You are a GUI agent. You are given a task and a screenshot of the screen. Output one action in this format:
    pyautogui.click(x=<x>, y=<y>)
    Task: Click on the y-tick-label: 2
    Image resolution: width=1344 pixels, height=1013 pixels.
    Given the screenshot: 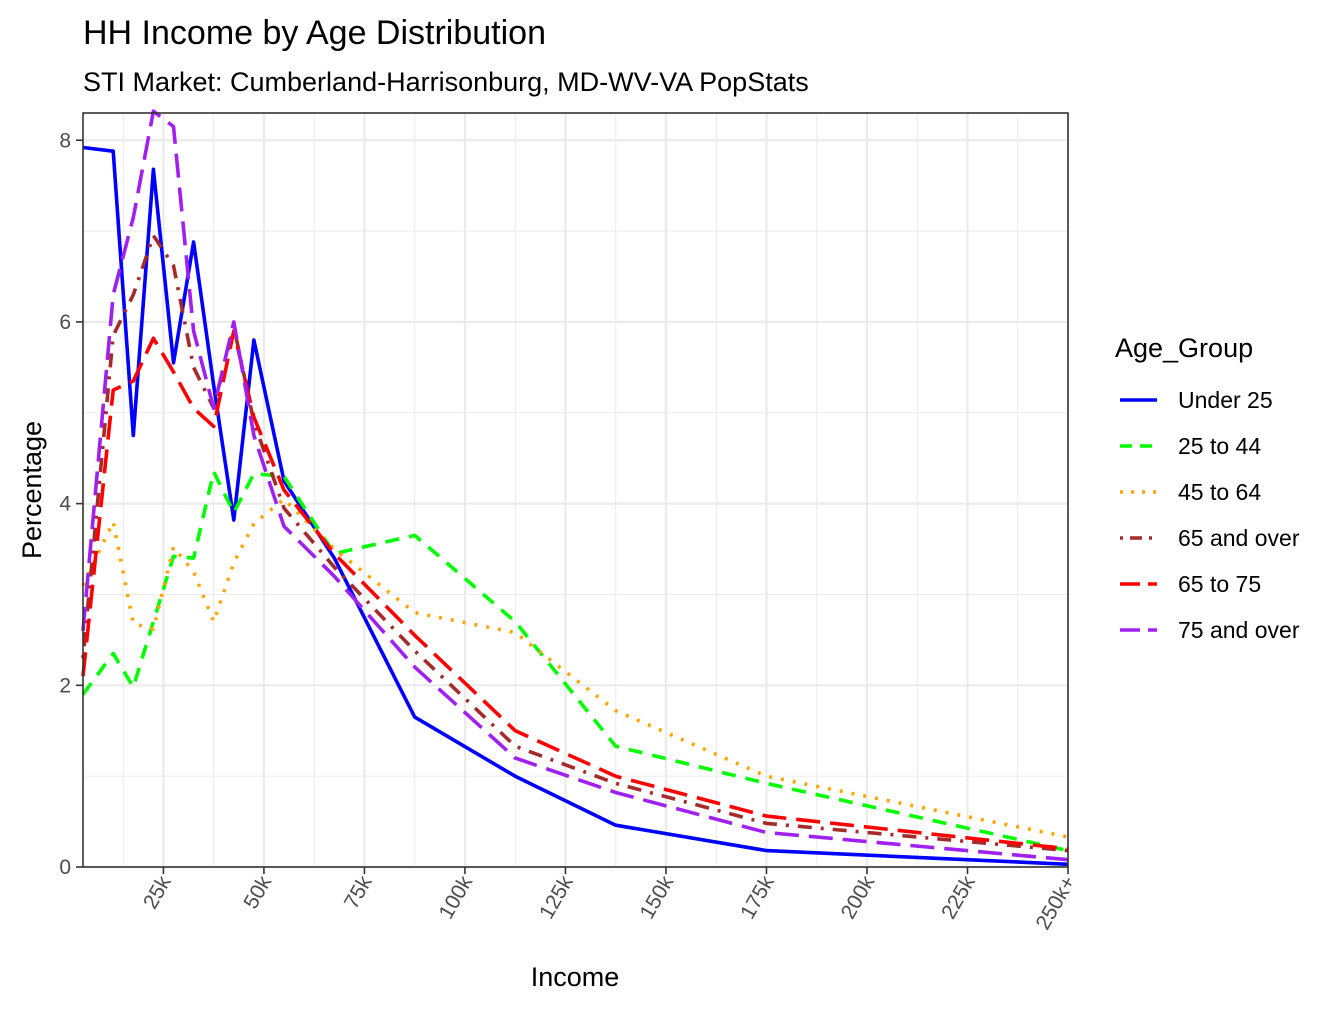 What is the action you would take?
    pyautogui.click(x=65, y=685)
    